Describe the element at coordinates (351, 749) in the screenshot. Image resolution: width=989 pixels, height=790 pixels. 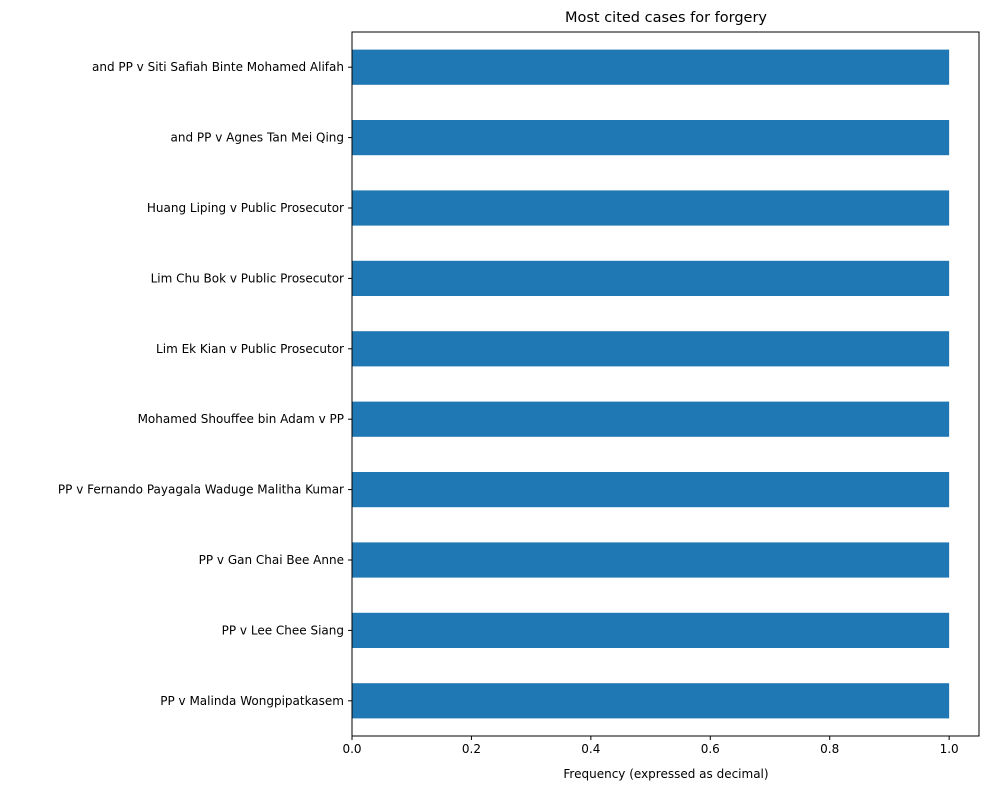
I see `x-tick-label: 0.0` at that location.